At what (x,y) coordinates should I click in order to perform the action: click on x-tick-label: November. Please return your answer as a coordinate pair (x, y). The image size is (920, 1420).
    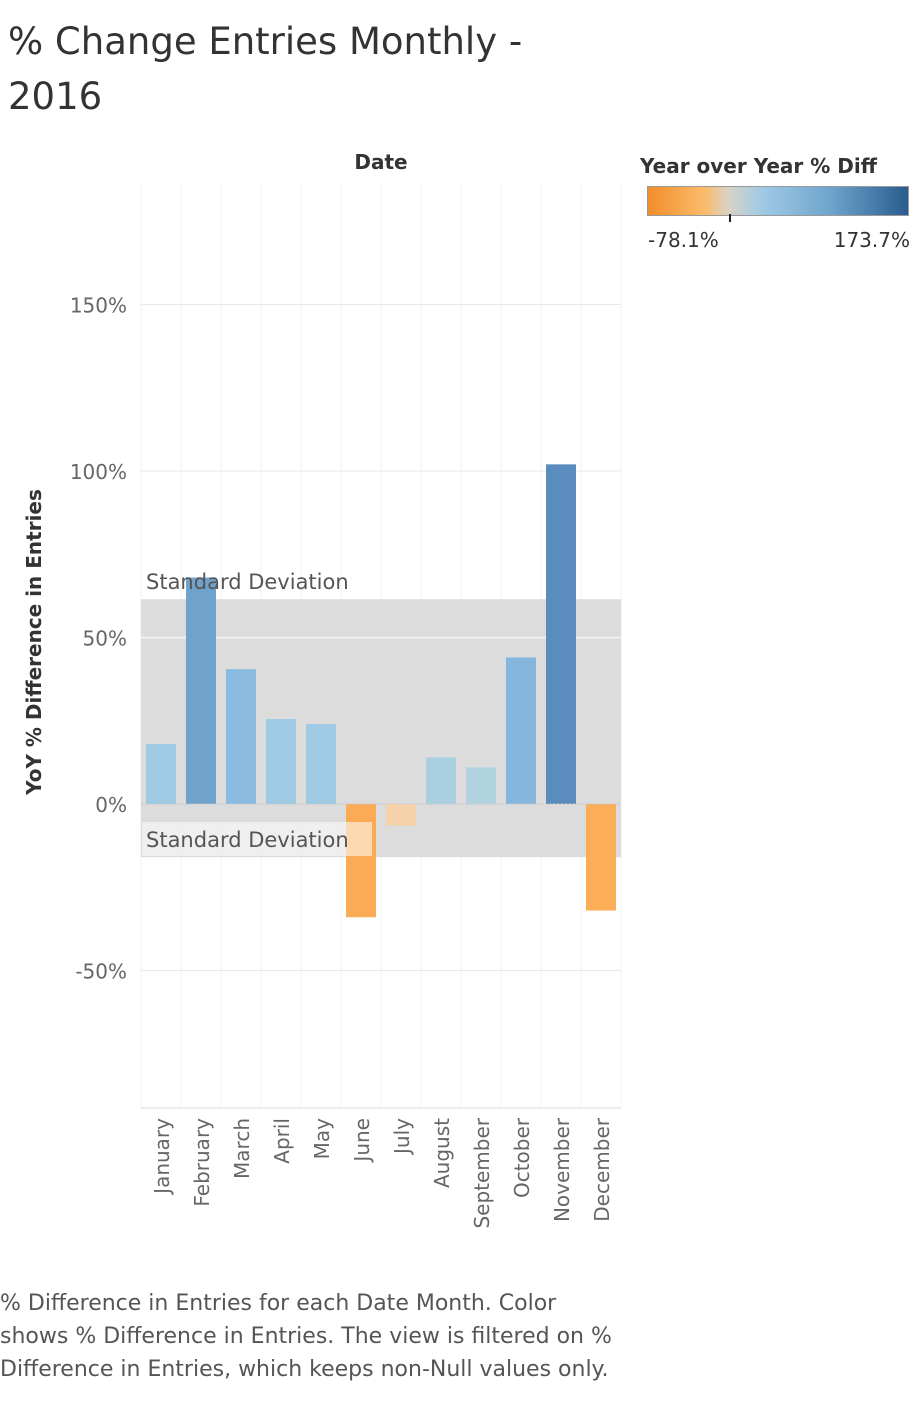
    Looking at the image, I should click on (562, 1169).